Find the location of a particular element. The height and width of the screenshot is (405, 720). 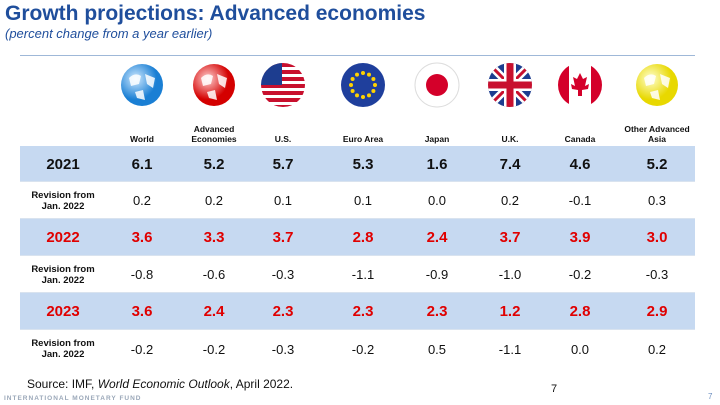

column-header: U.K. is located at coordinates (510, 103).